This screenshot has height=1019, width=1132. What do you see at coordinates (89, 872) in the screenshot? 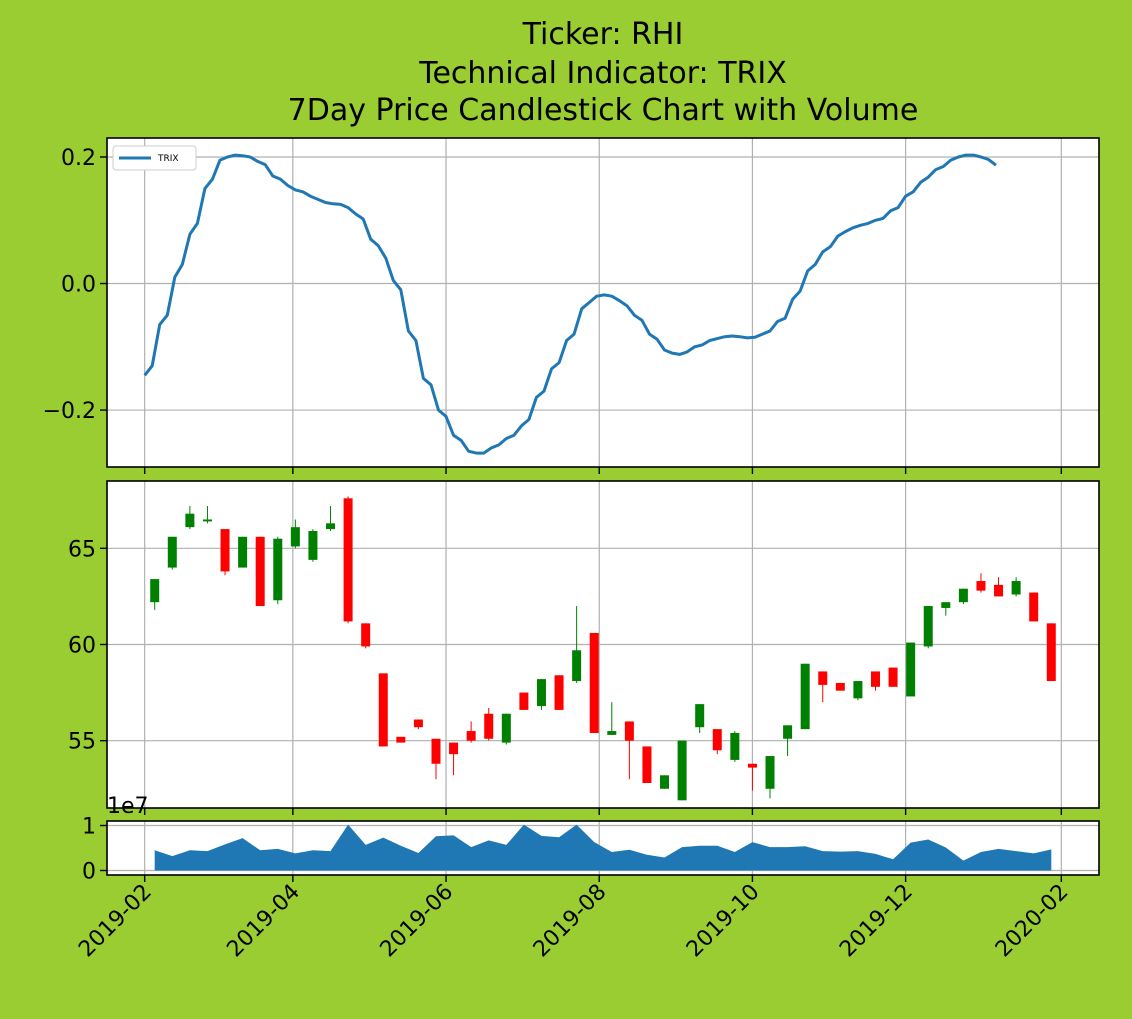
I see `volume-y-tick-label: 0` at bounding box center [89, 872].